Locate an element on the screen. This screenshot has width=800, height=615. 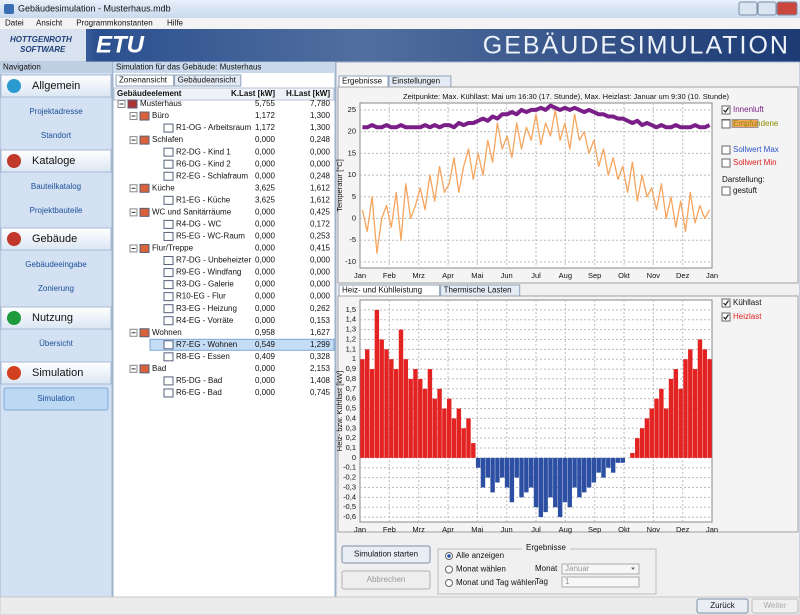
legend-label: Kühllast is located at coordinates (747, 302).